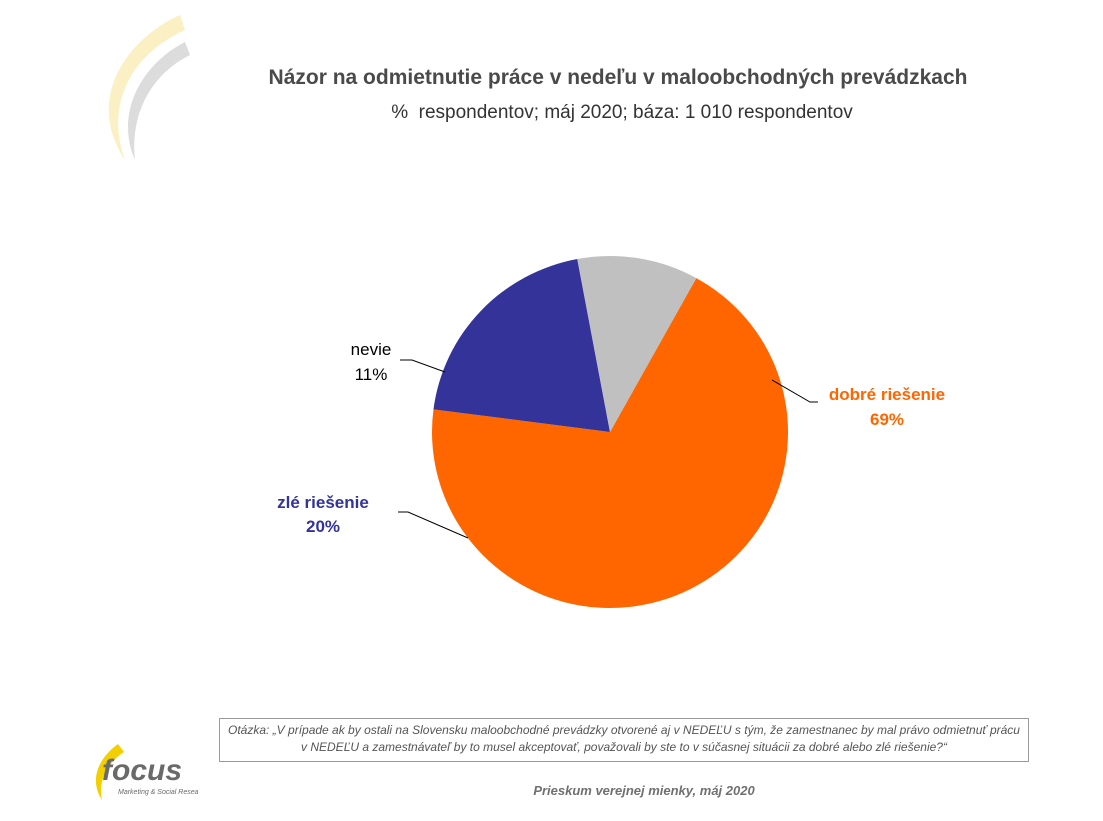 This screenshot has width=1103, height=821. Describe the element at coordinates (887, 394) in the screenshot. I see `slice-label-0: dobré riešenie` at that location.